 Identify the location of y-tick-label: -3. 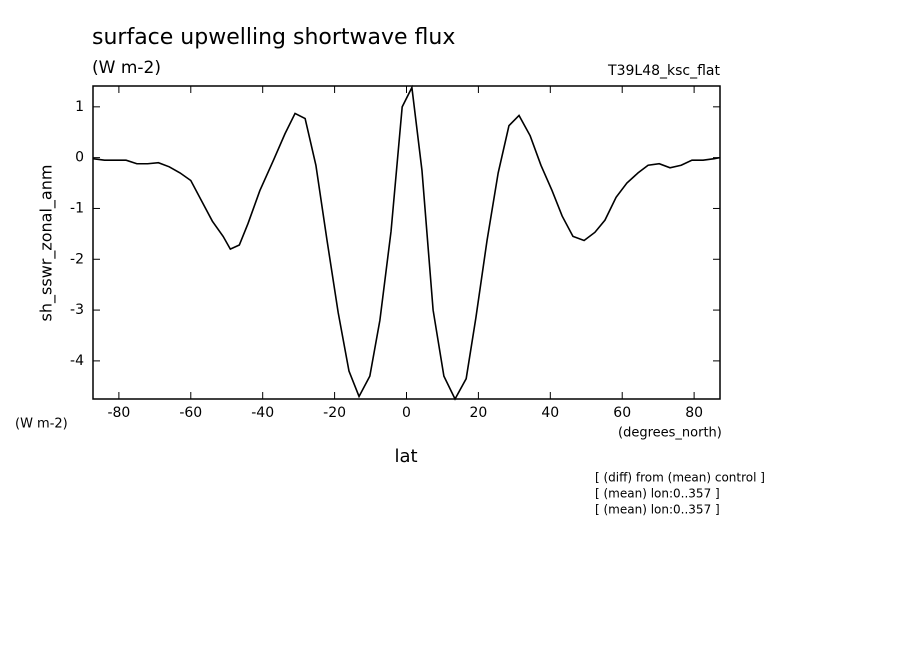
(77, 310).